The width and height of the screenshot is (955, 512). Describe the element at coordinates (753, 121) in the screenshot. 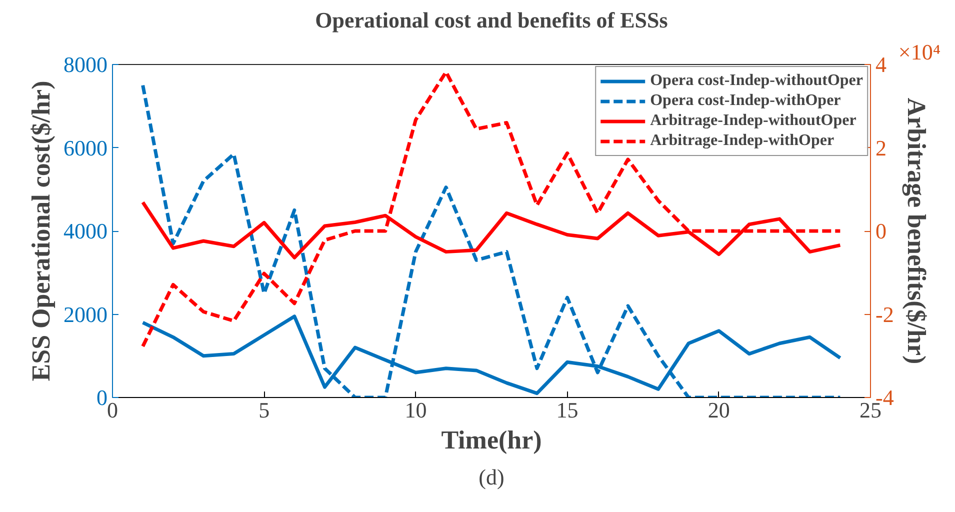

I see `legend-label: Arbitrage-Indep-withoutOper` at that location.